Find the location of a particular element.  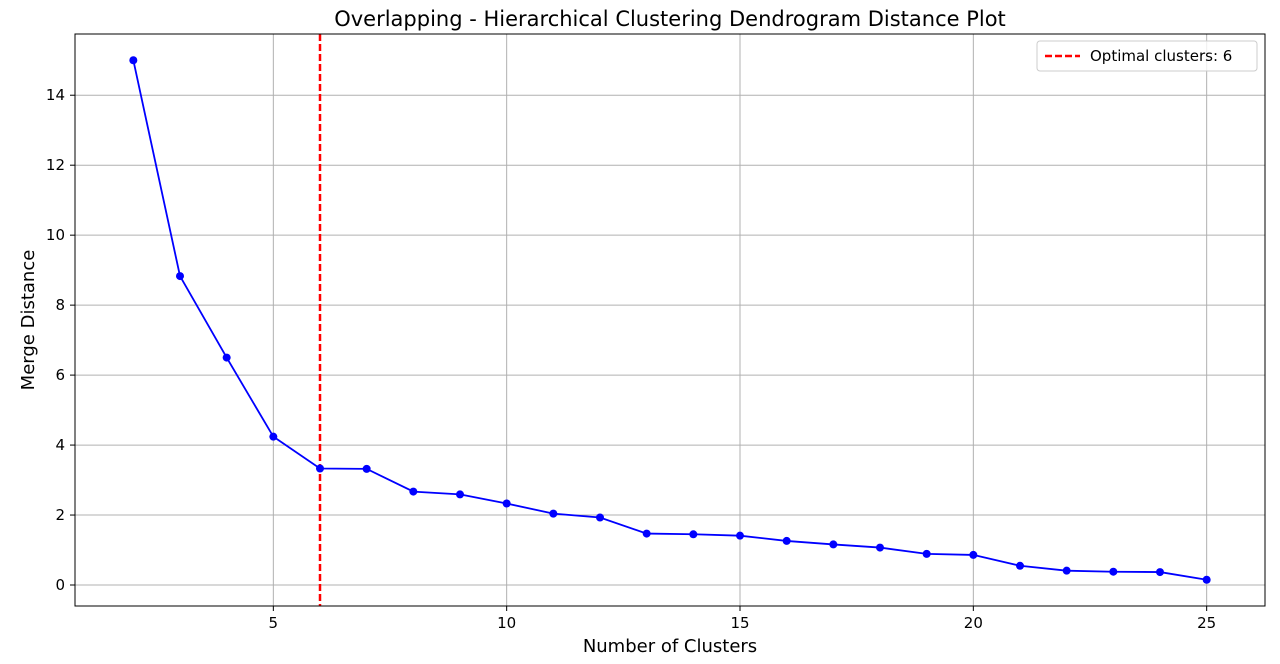

x-tick-label: 15 is located at coordinates (739, 623).